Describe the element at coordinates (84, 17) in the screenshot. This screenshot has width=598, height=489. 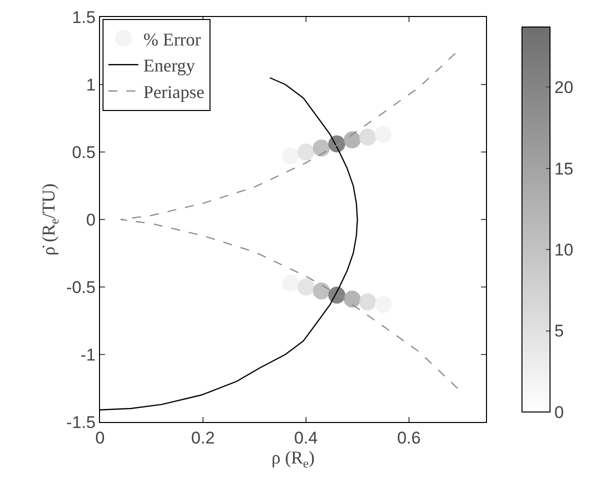
I see `y-tick-label: 1.5` at that location.